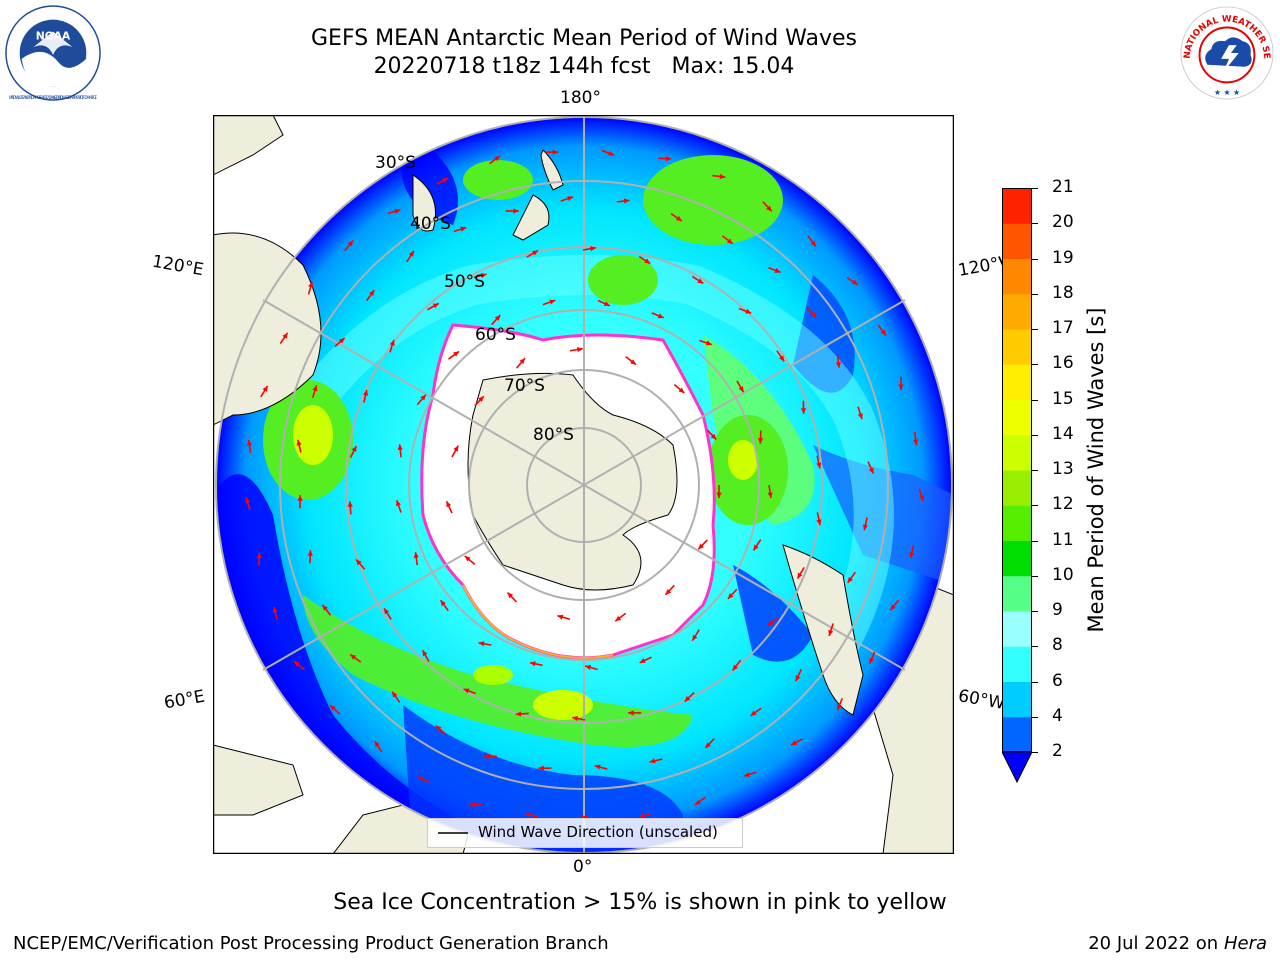 The height and width of the screenshot is (960, 1280). Describe the element at coordinates (1057, 715) in the screenshot. I see `colorbar-tick-label: 4` at that location.